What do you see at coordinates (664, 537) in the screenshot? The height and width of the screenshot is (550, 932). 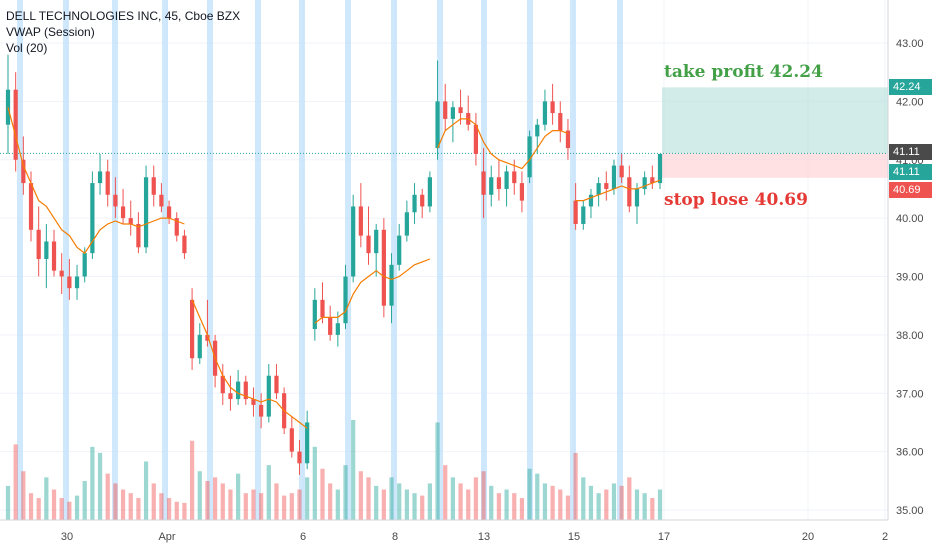 I see `time-tick-label: 17` at bounding box center [664, 537].